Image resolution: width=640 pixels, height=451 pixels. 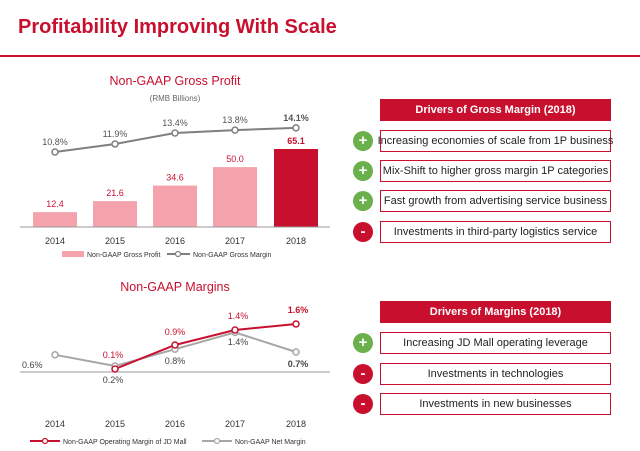 What do you see at coordinates (175, 81) in the screenshot?
I see `chart-title: Non-GAAP Gross Profit` at bounding box center [175, 81].